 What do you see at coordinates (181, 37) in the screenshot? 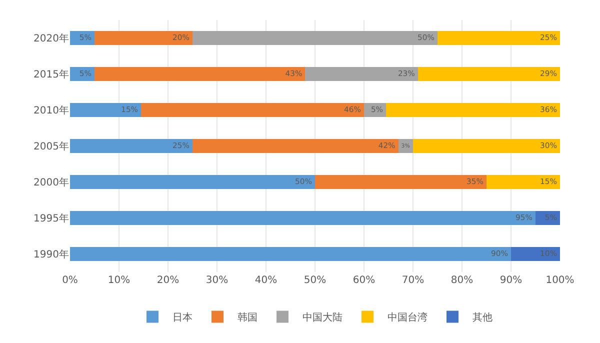
I see `data-label: 20%` at bounding box center [181, 37].